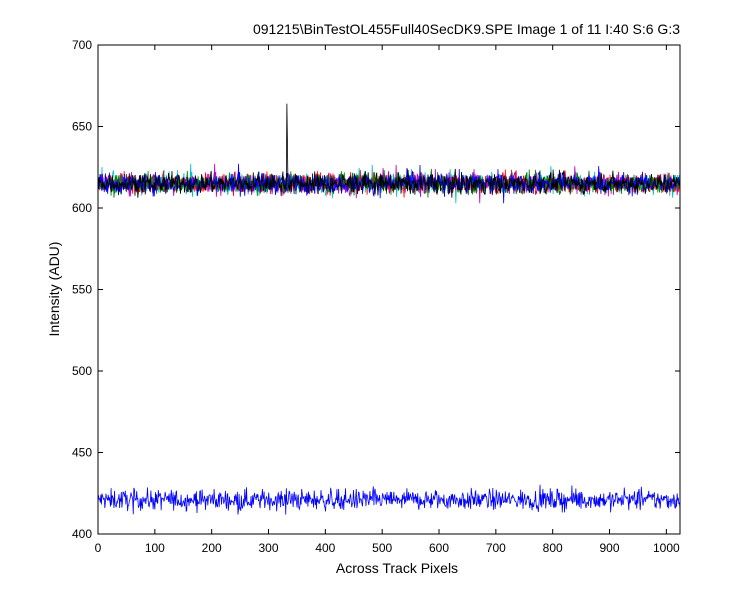  What do you see at coordinates (397, 568) in the screenshot?
I see `x-axis-label: Across Track Pixels` at bounding box center [397, 568].